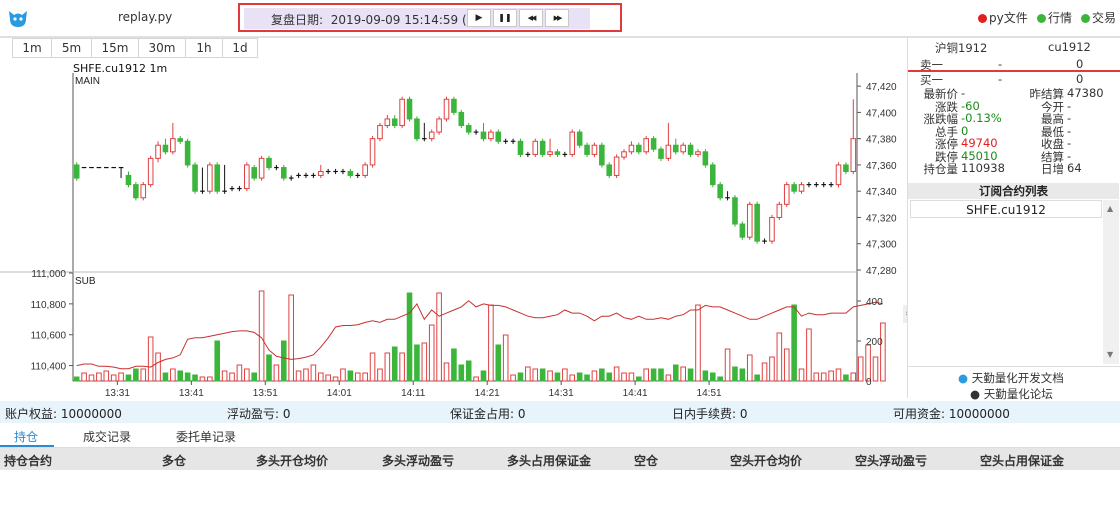 The width and height of the screenshot is (1120, 520). I want to click on left-tick-label: 111,000, so click(48, 274).